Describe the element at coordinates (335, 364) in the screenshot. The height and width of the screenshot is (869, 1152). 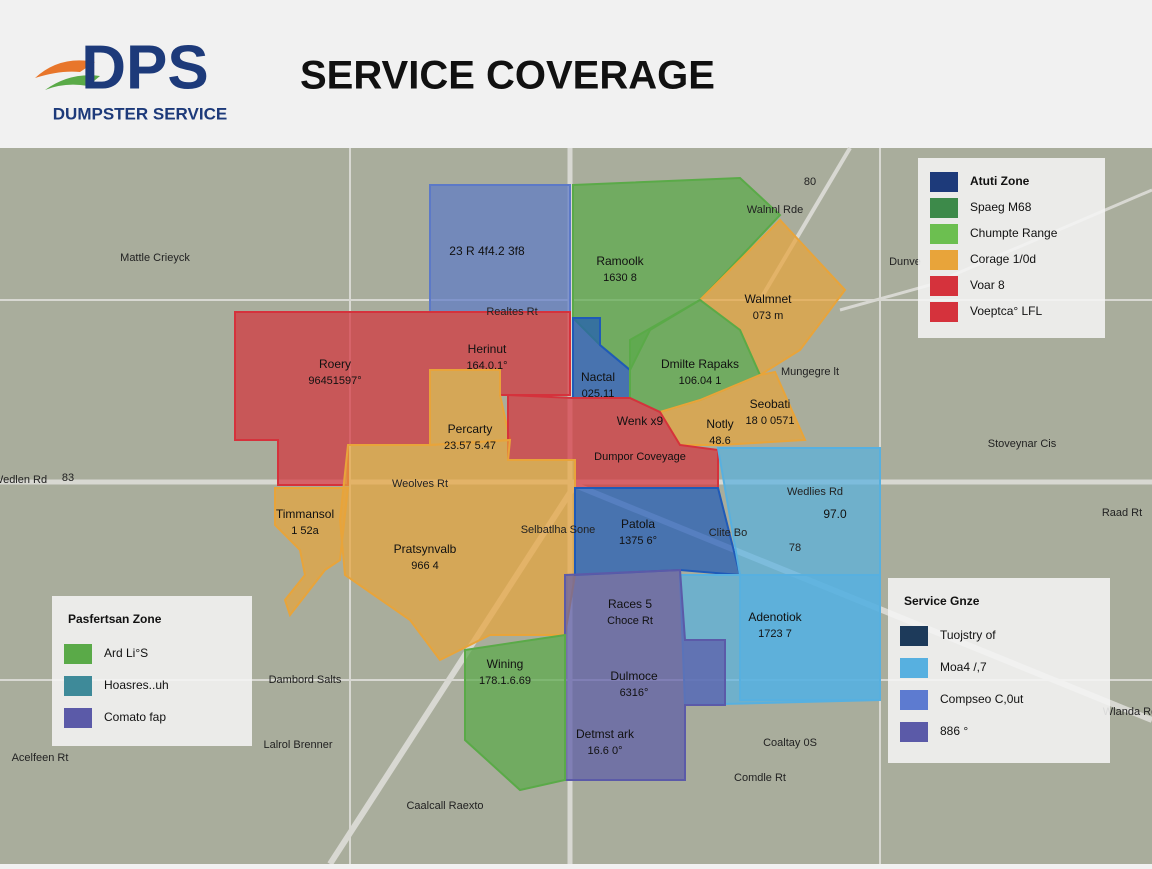
I see `zone-name: Roery` at that location.